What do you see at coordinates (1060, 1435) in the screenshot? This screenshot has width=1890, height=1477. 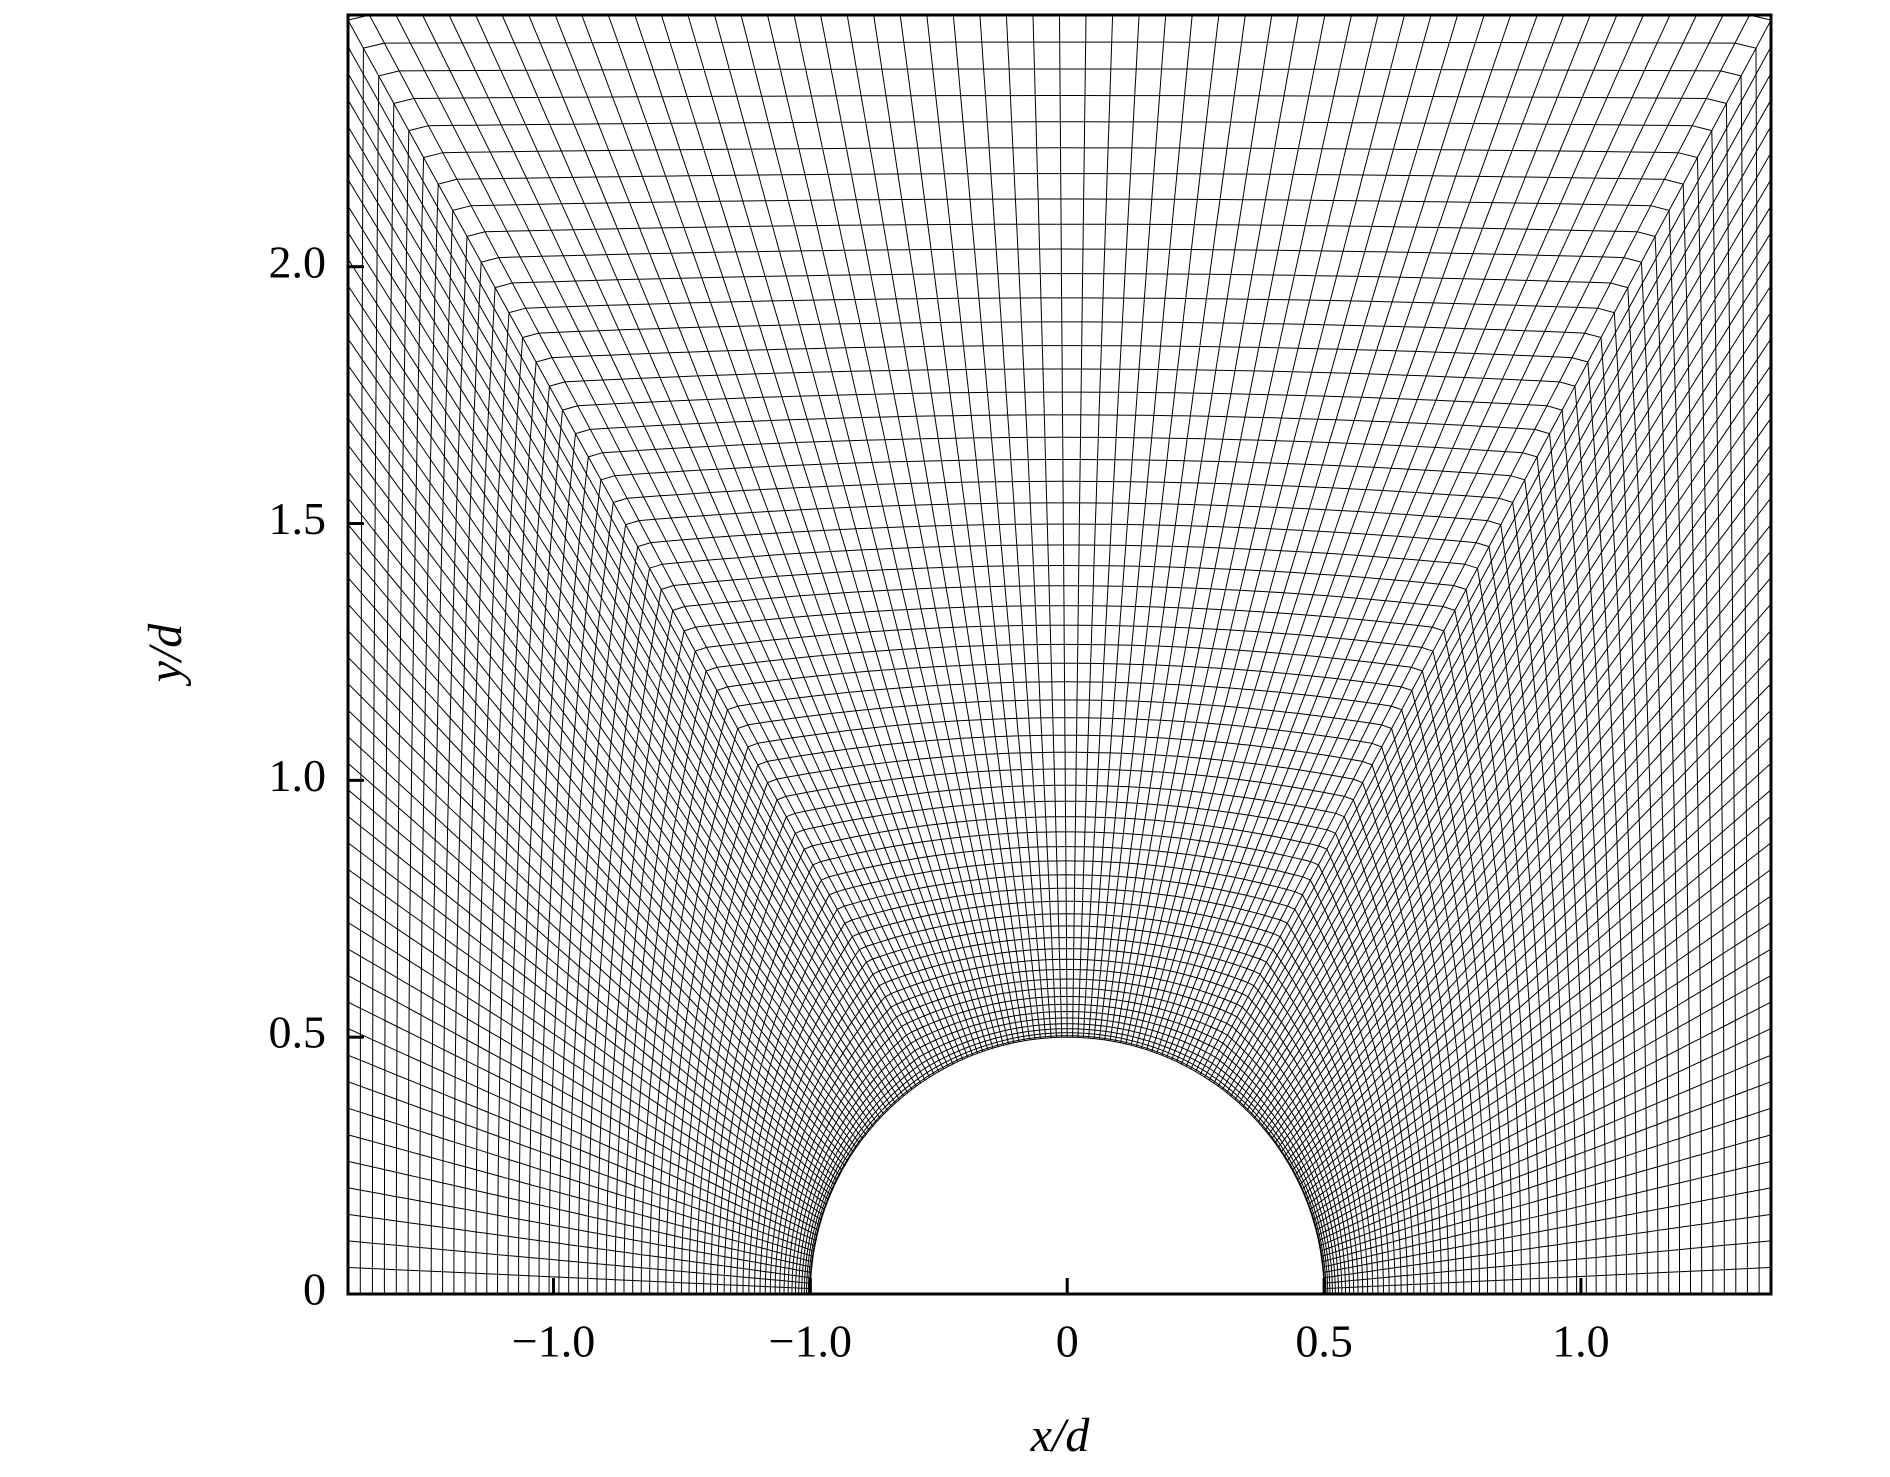 I see `x-axis-label: x/d` at bounding box center [1060, 1435].